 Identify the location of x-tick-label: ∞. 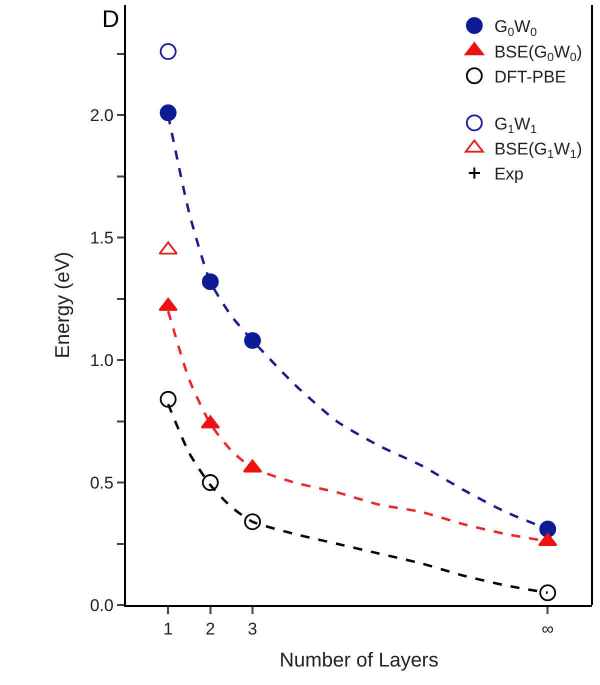
(548, 628).